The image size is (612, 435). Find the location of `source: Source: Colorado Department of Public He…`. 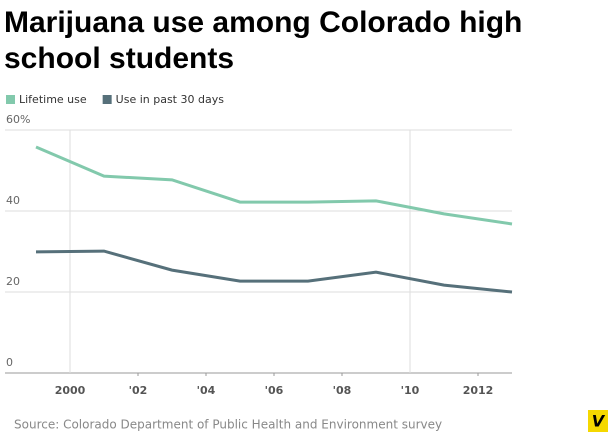

source: Source: Colorado Department of Public He… is located at coordinates (228, 425).